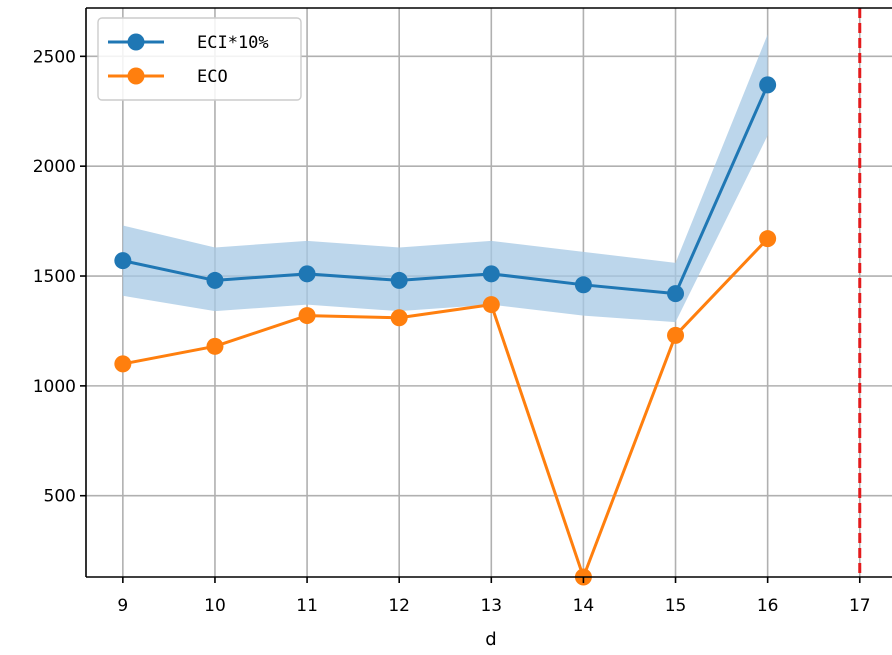 This screenshot has width=892, height=655. I want to click on x-tick-label: 15, so click(676, 606).